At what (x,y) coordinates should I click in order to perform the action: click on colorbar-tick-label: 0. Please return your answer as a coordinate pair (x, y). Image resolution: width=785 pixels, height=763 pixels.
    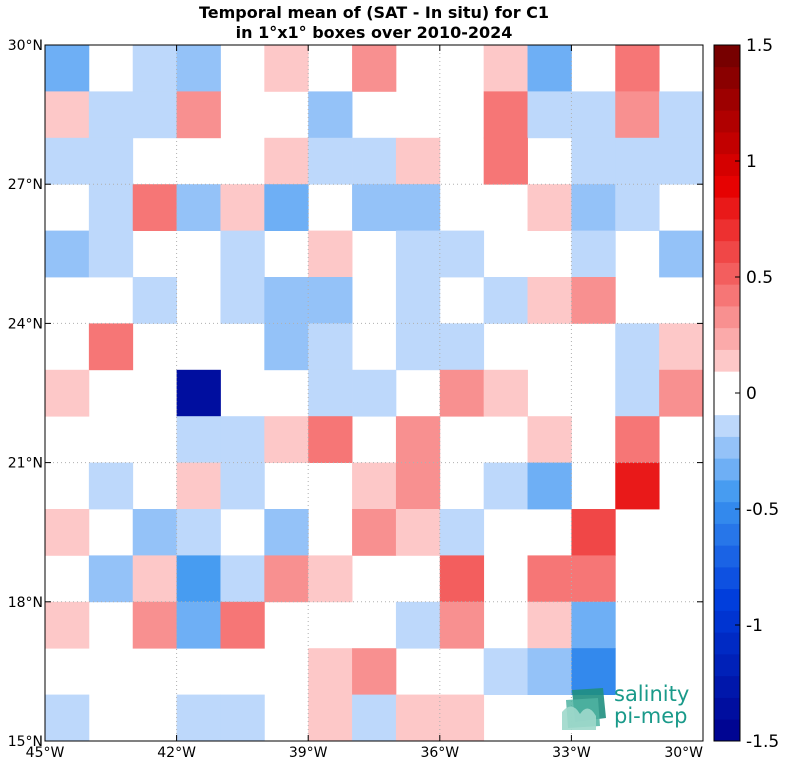
    Looking at the image, I should click on (751, 394).